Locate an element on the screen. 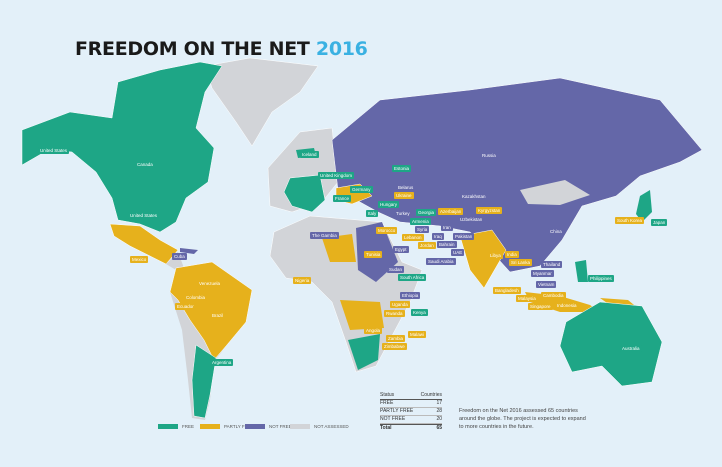 This screenshot has width=722, height=467. total-status: Total is located at coordinates (386, 428).